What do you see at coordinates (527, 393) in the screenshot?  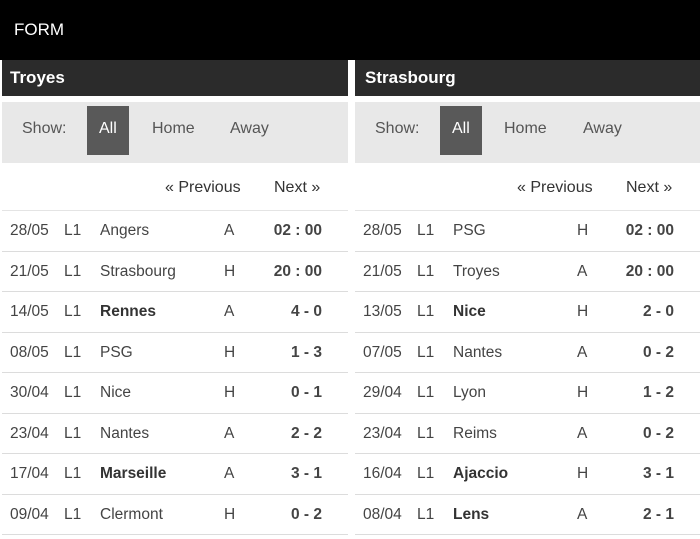 I see `match-row: 29/04 L1 Lyon H 1 - 2` at bounding box center [527, 393].